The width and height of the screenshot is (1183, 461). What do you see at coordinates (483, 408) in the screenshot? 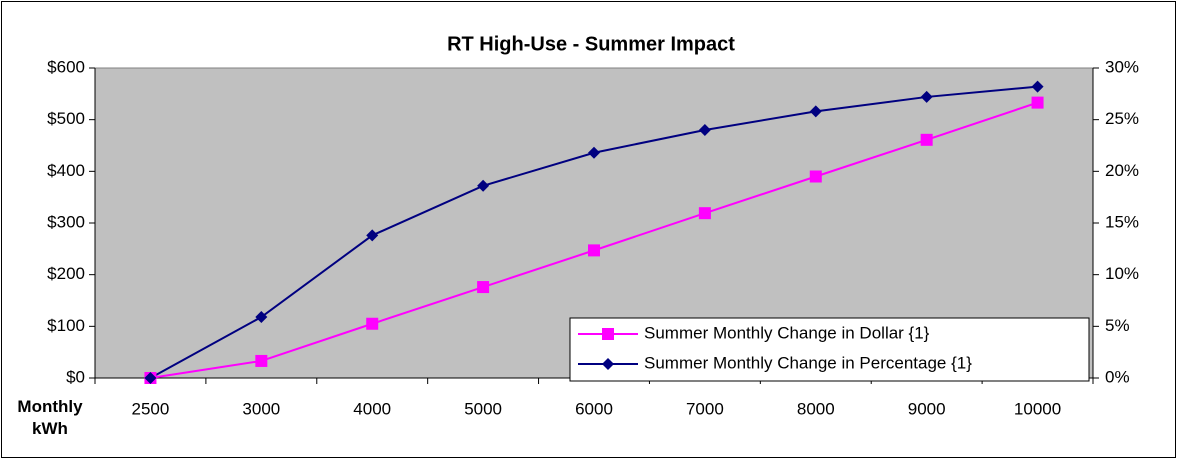
I see `x-tick-label: 5000` at bounding box center [483, 408].